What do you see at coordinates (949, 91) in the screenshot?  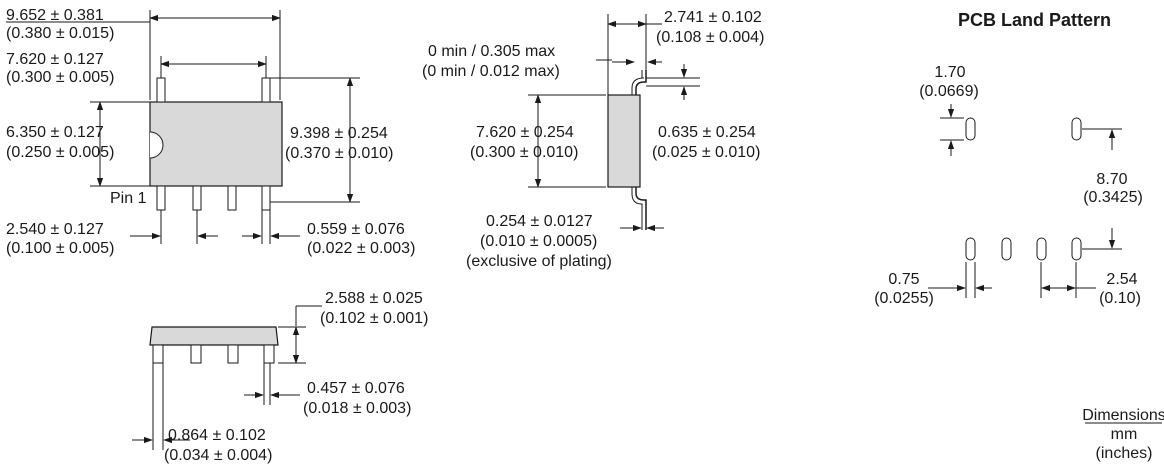 I see `dim-pad-length-in: (0.0669)` at bounding box center [949, 91].